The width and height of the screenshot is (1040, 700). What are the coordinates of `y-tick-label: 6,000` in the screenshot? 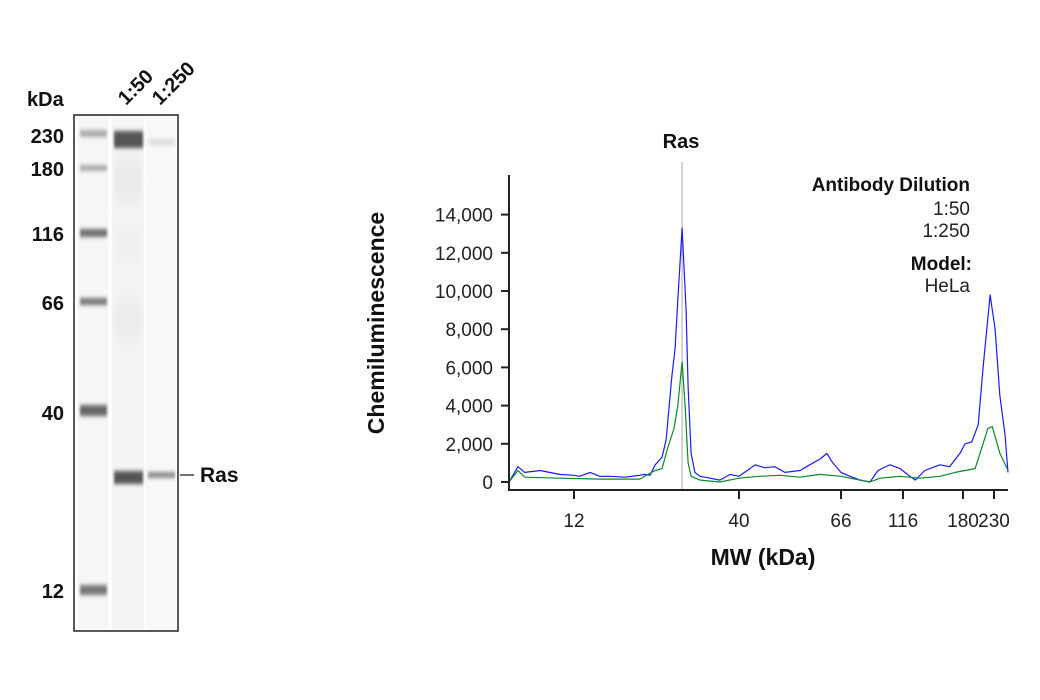 It's located at (469, 368).